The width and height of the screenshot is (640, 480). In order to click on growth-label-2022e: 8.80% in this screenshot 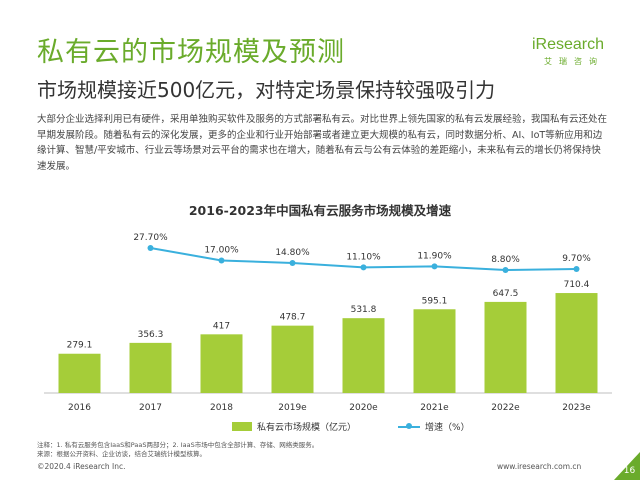, I will do `click(505, 260)`.